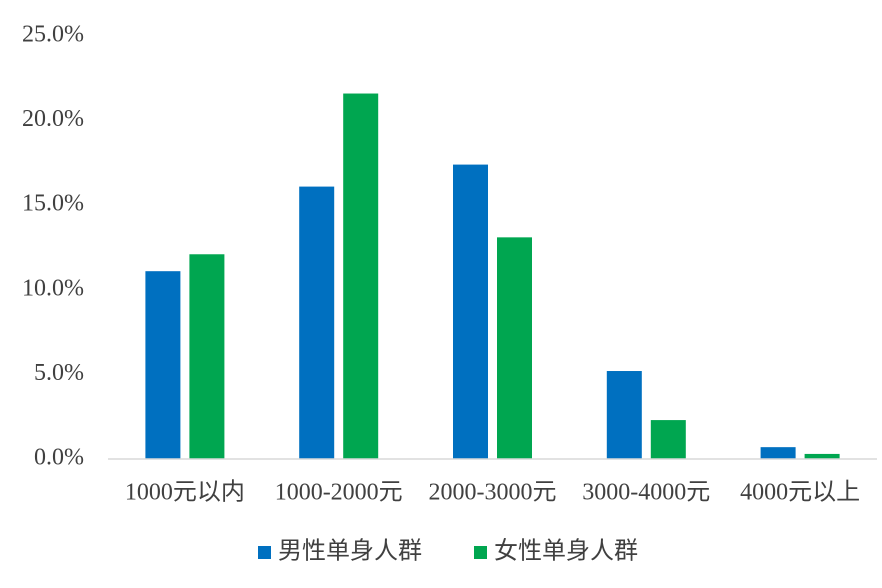 The image size is (882, 588). I want to click on x-tick-label: 1000元以内, so click(185, 492).